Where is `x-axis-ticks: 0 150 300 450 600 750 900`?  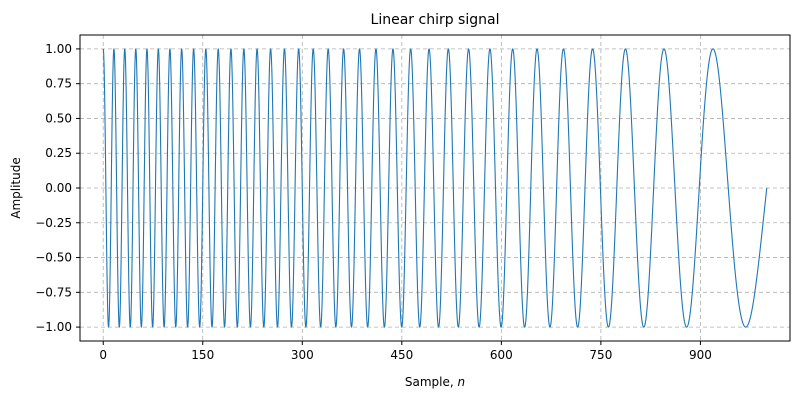
x-axis-ticks: 0 150 300 450 600 750 900 is located at coordinates (405, 351).